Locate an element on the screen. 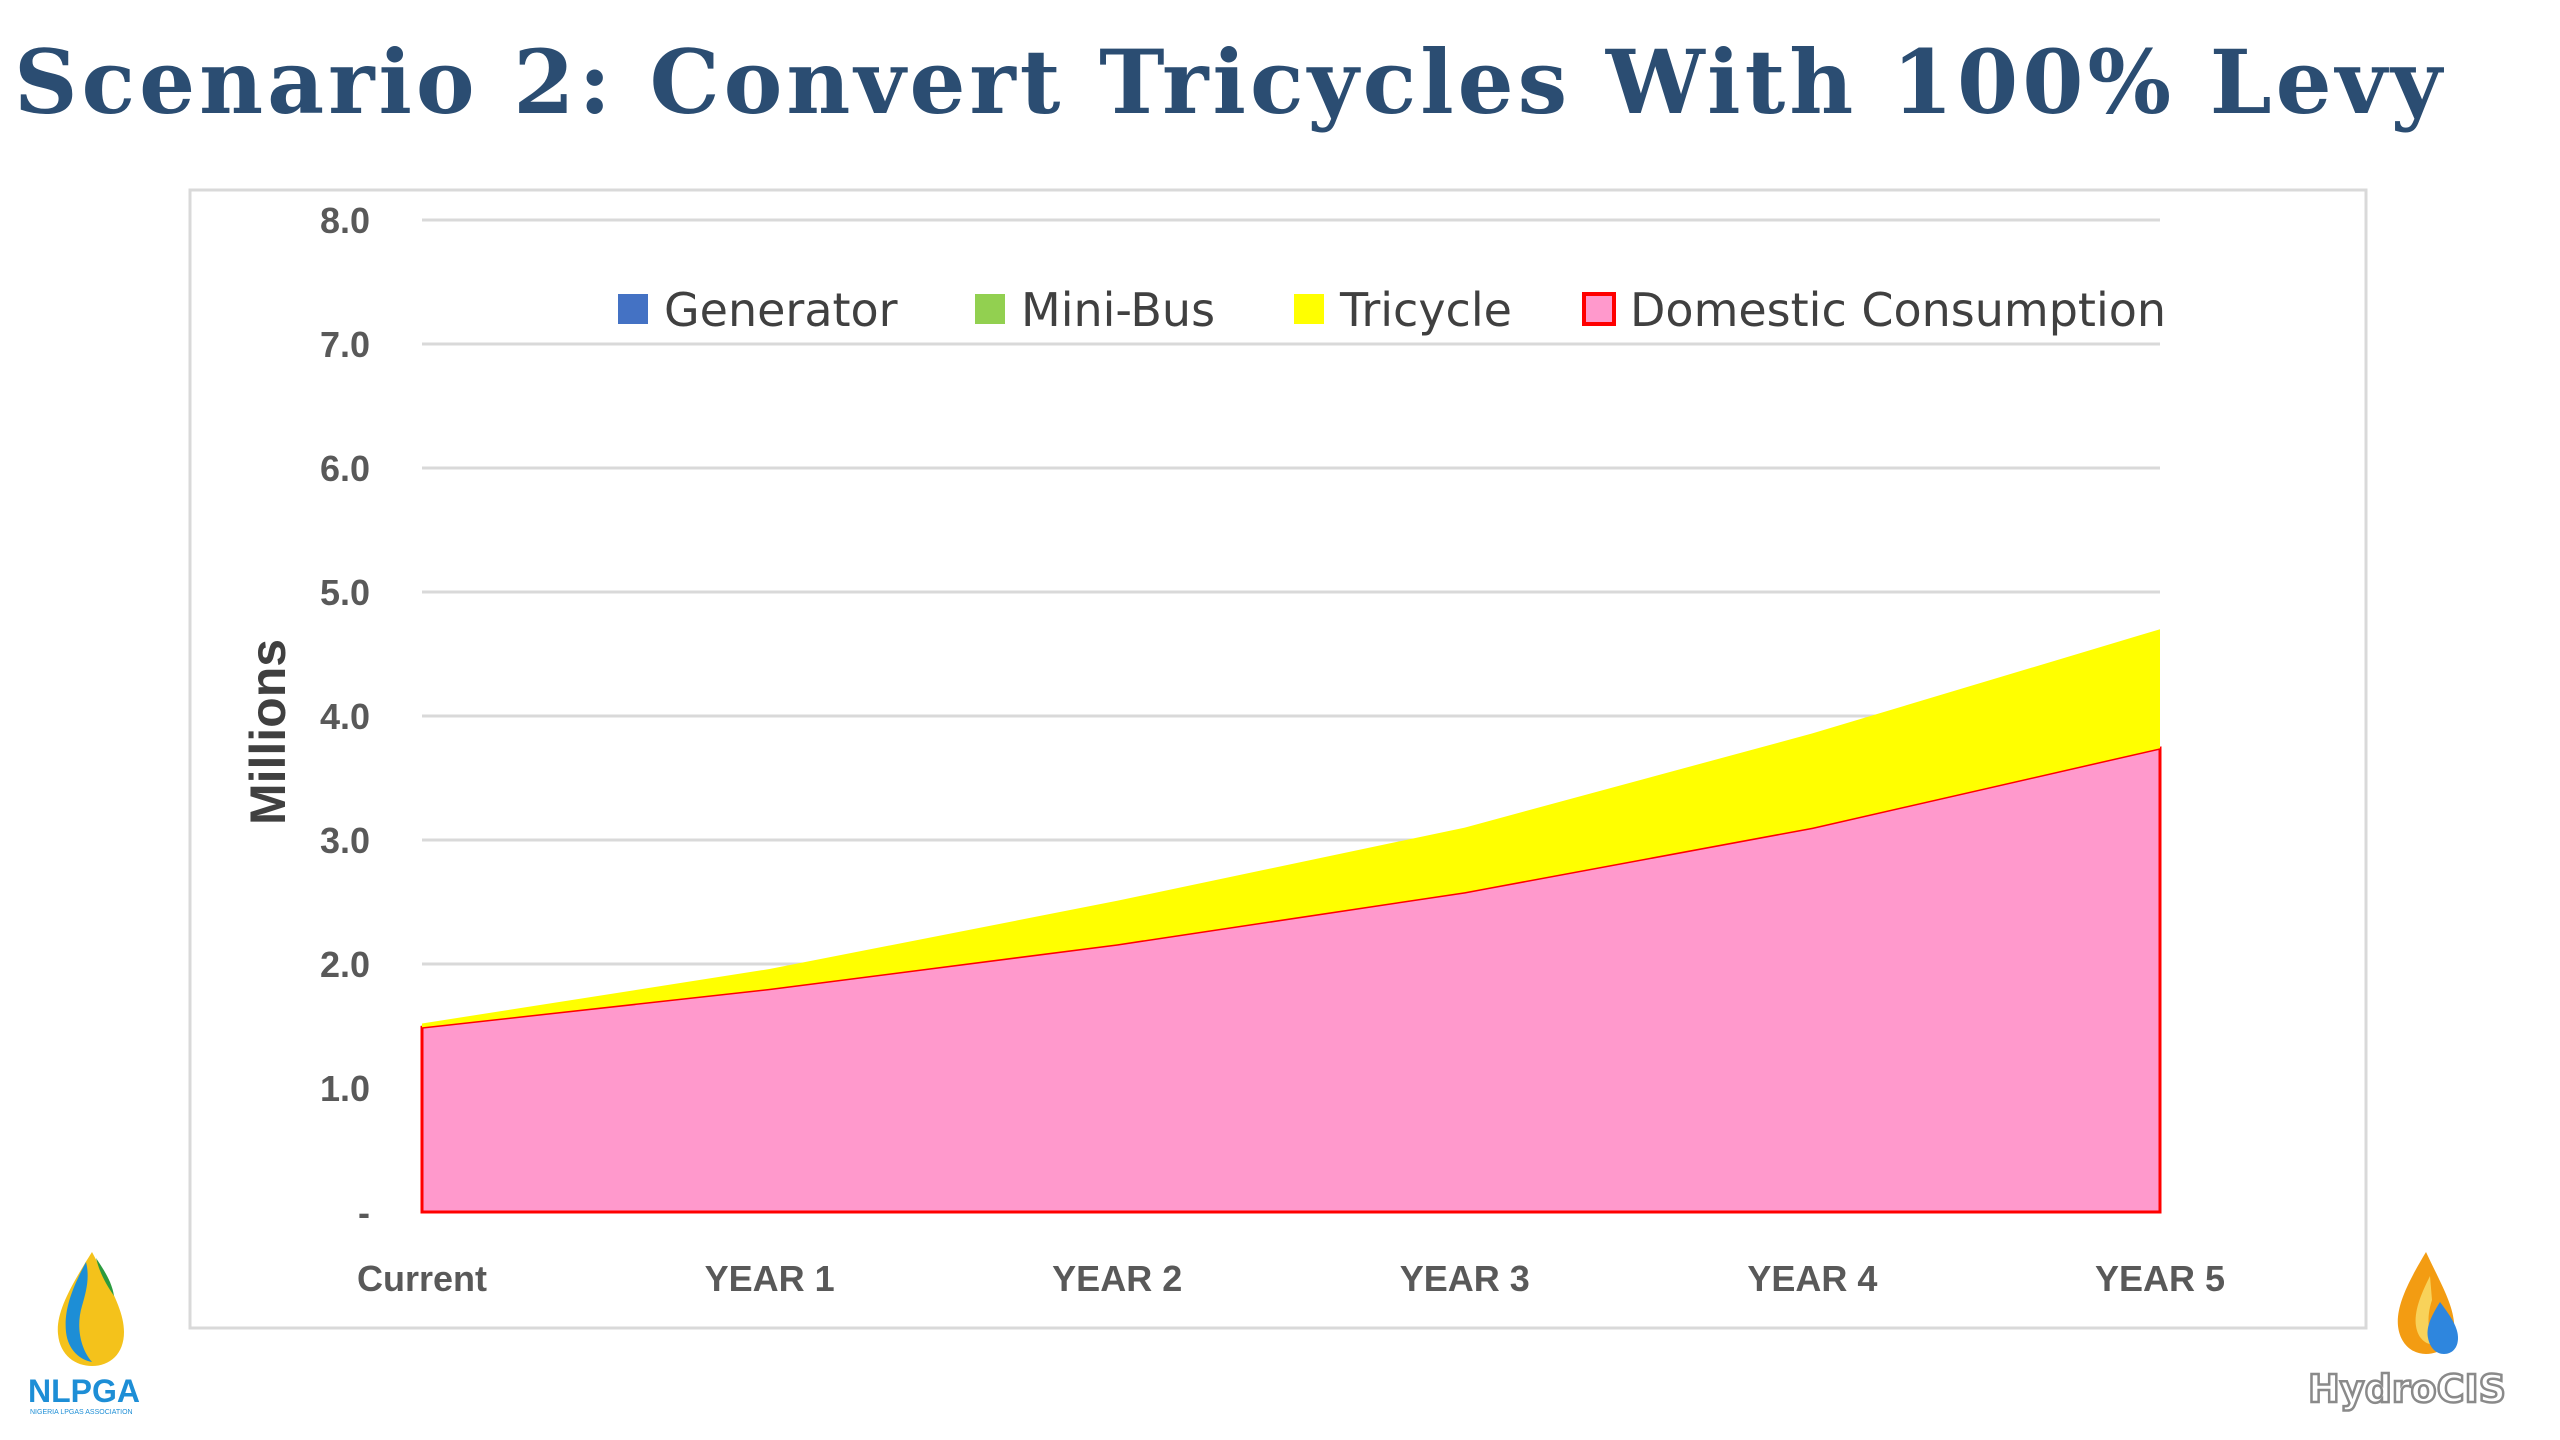  y-tick-label: - is located at coordinates (364, 1212).